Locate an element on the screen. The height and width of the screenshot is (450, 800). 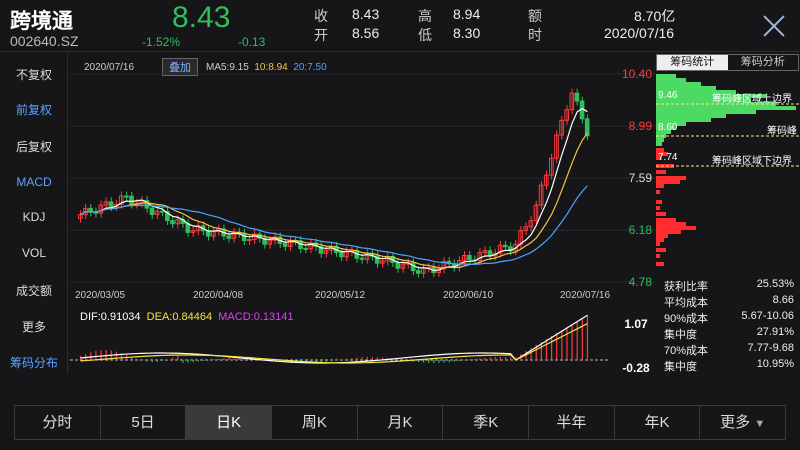
dea-value: 0.84464 is located at coordinates (192, 317).